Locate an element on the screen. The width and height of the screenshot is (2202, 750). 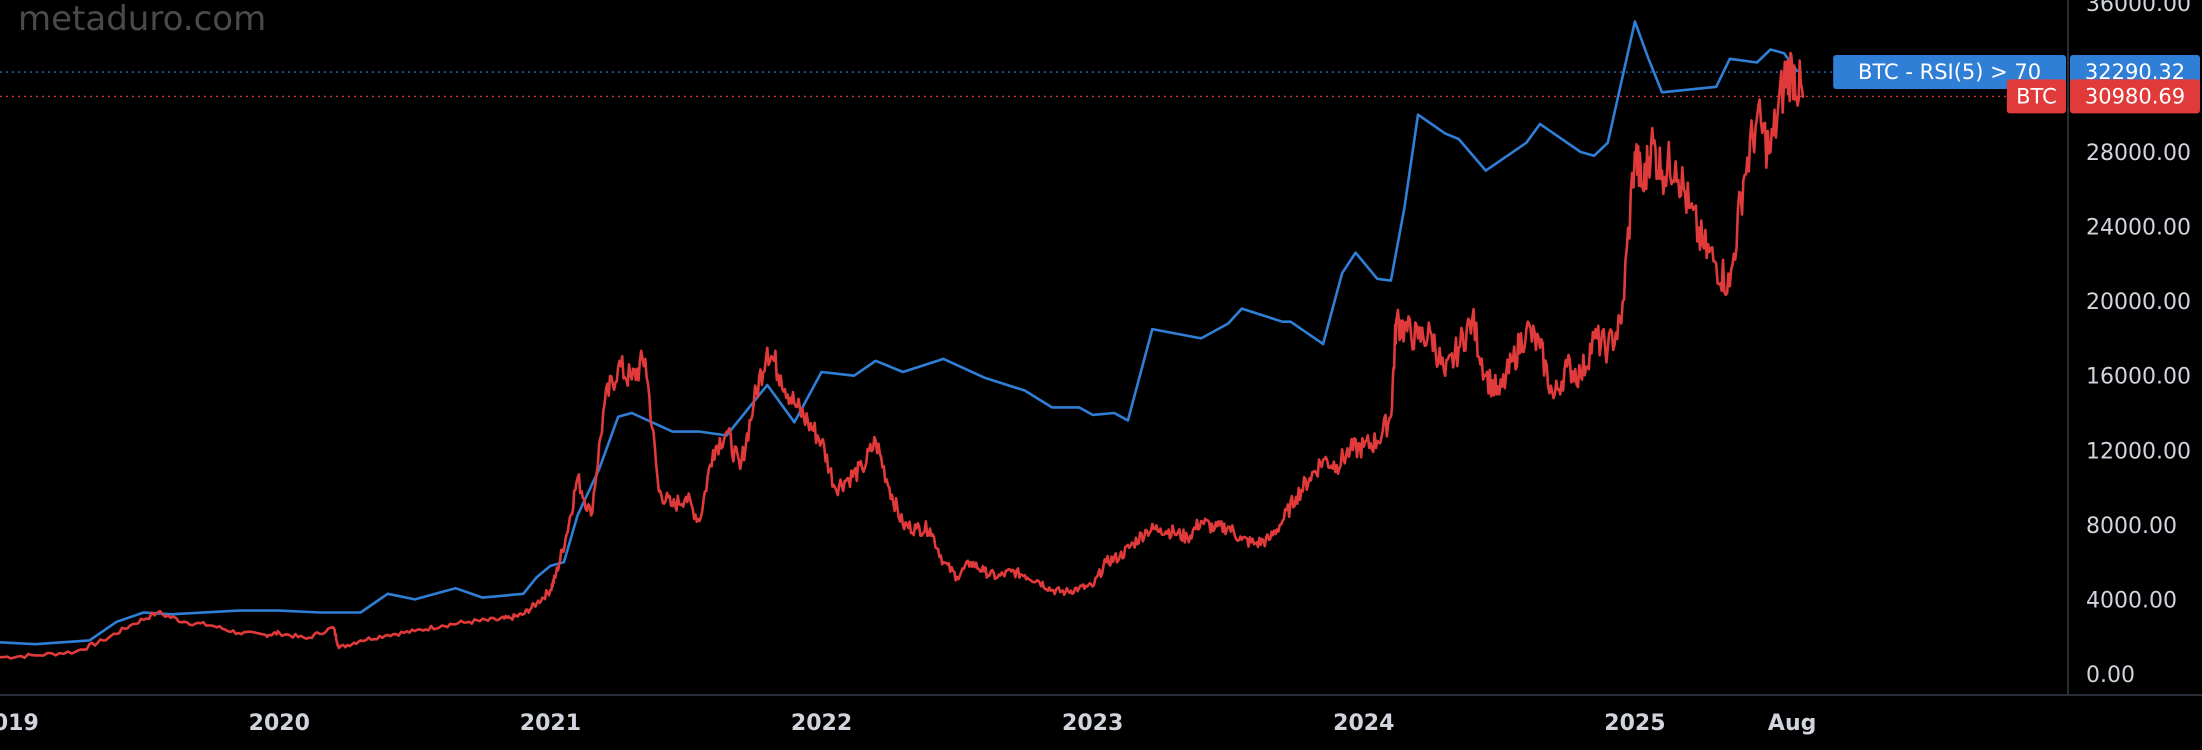
series-name-tag: BTC is located at coordinates (2036, 96).